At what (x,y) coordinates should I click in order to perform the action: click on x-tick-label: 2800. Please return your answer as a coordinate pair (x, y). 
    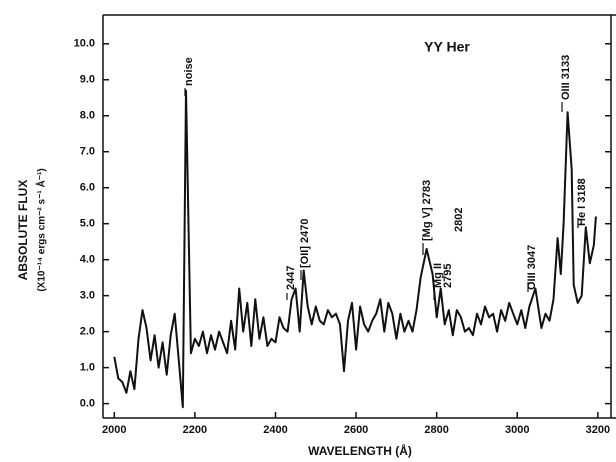
    Looking at the image, I should click on (436, 430).